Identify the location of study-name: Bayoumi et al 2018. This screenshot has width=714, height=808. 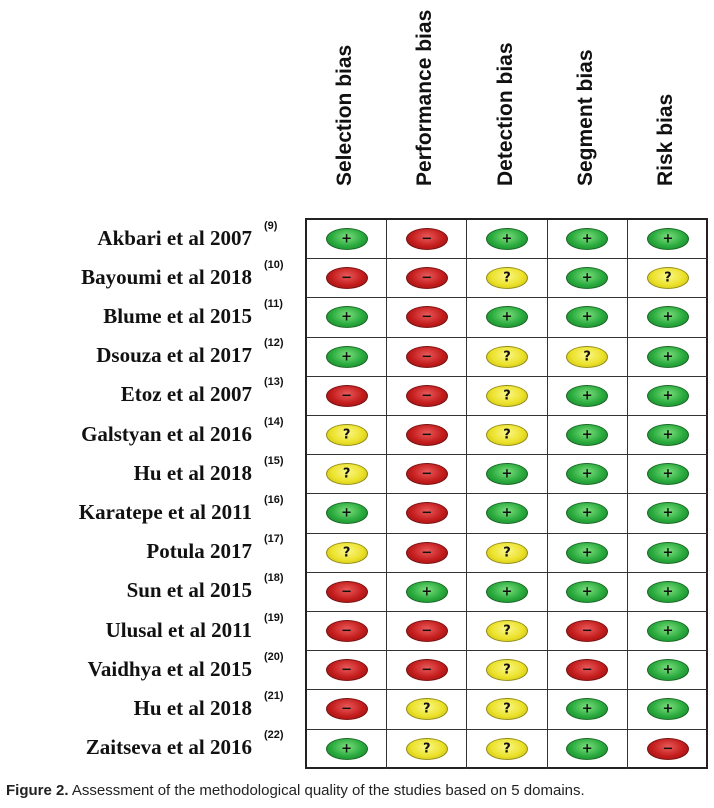
(166, 276).